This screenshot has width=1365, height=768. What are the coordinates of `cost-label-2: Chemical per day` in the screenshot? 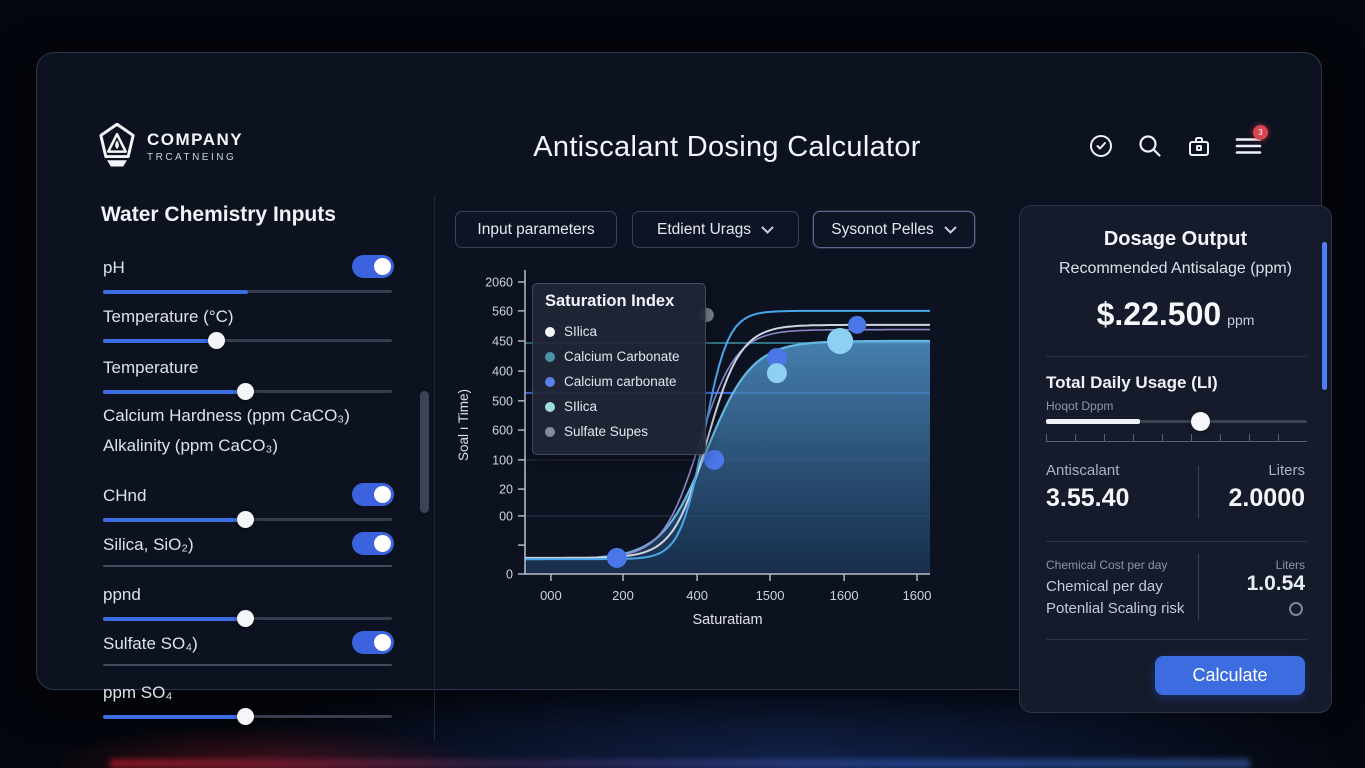 It's located at (1104, 586).